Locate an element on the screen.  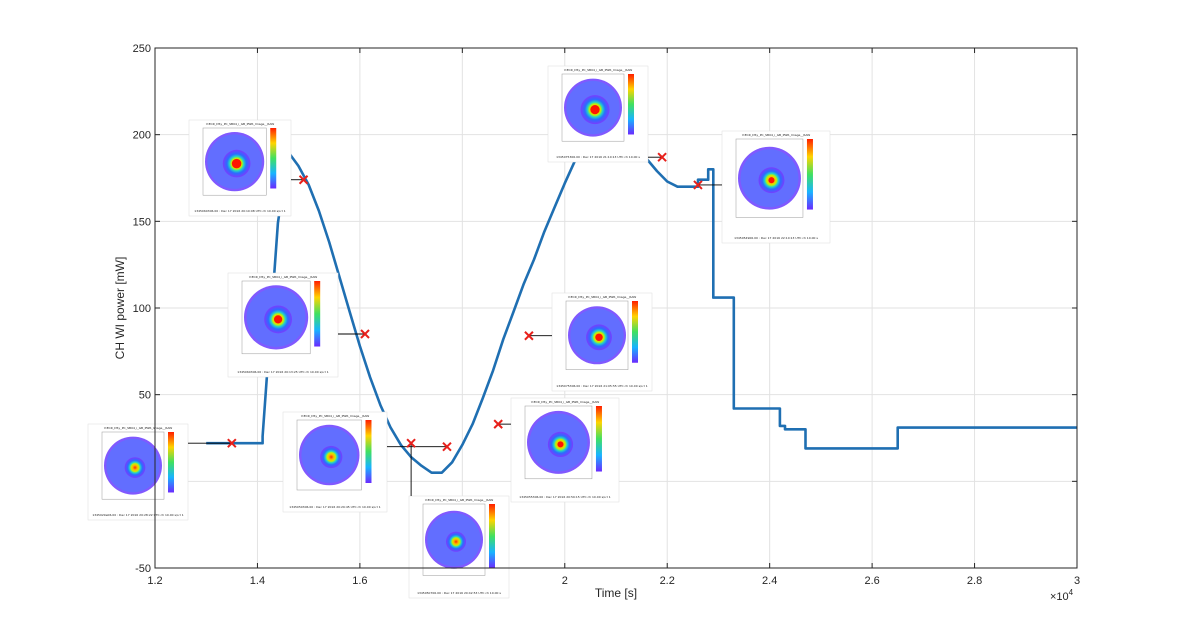
x-exponent-base: ×10 is located at coordinates (1059, 597).